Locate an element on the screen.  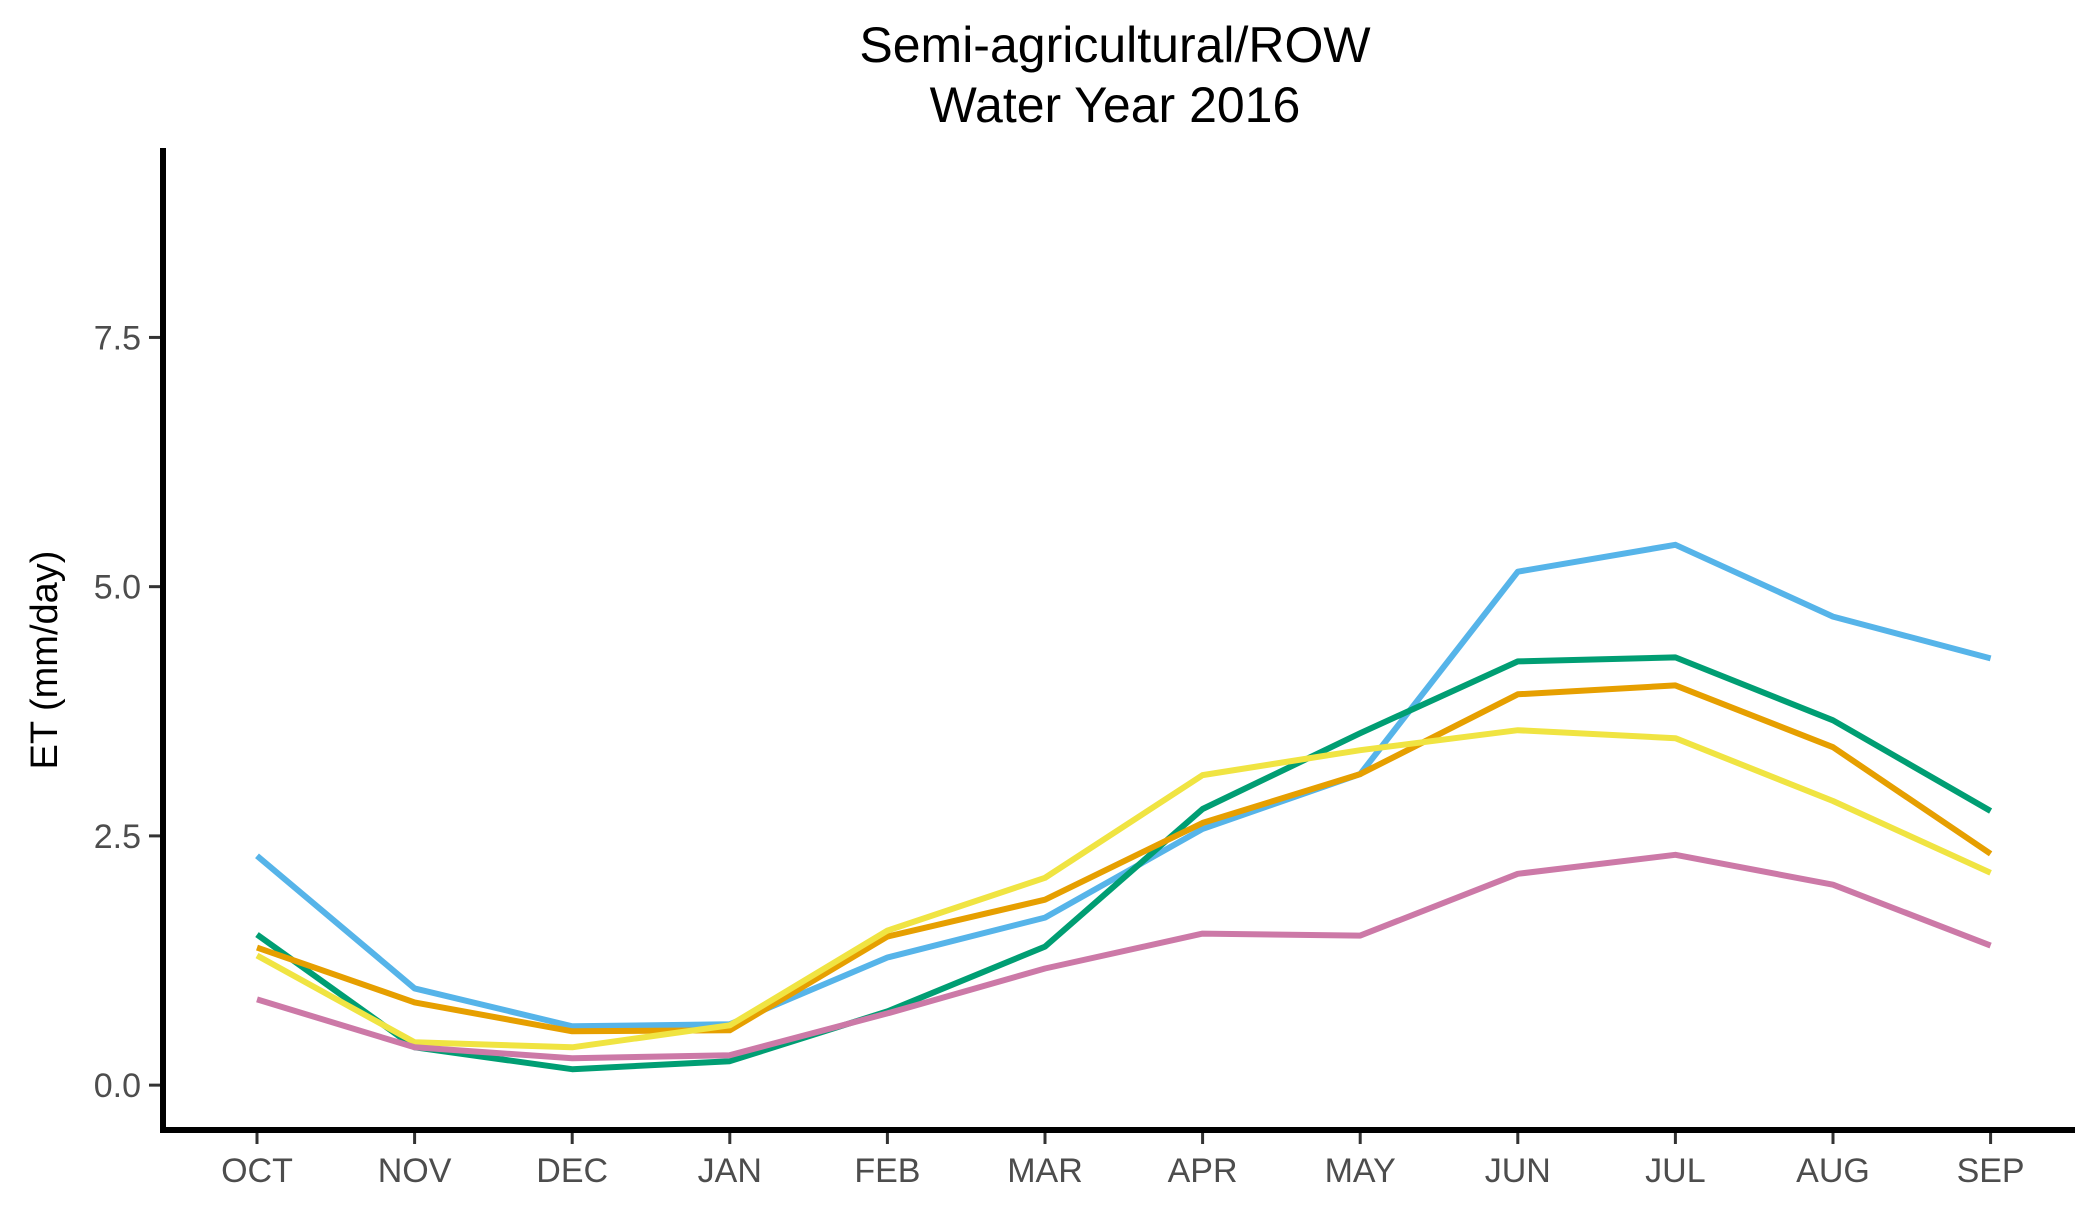
y-tick-label: 0.0 is located at coordinates (117, 1086).